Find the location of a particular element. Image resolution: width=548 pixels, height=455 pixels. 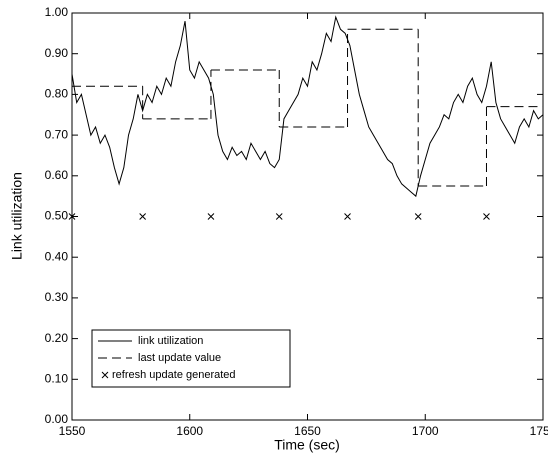

y-tick-label: 0.50 is located at coordinates (57, 216).